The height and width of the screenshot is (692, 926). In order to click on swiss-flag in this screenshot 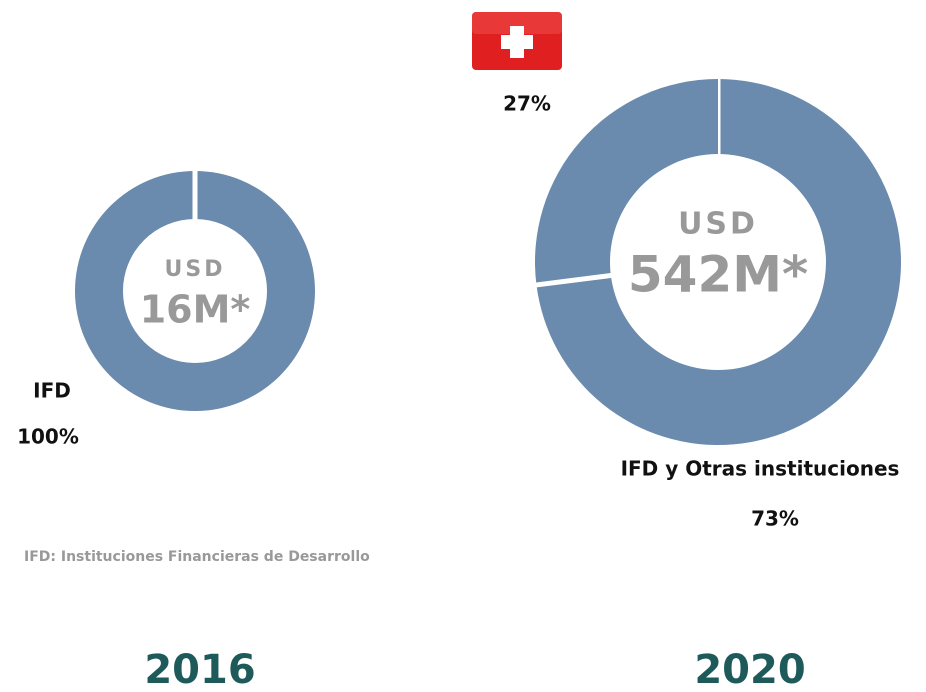, I will do `click(517, 41)`.